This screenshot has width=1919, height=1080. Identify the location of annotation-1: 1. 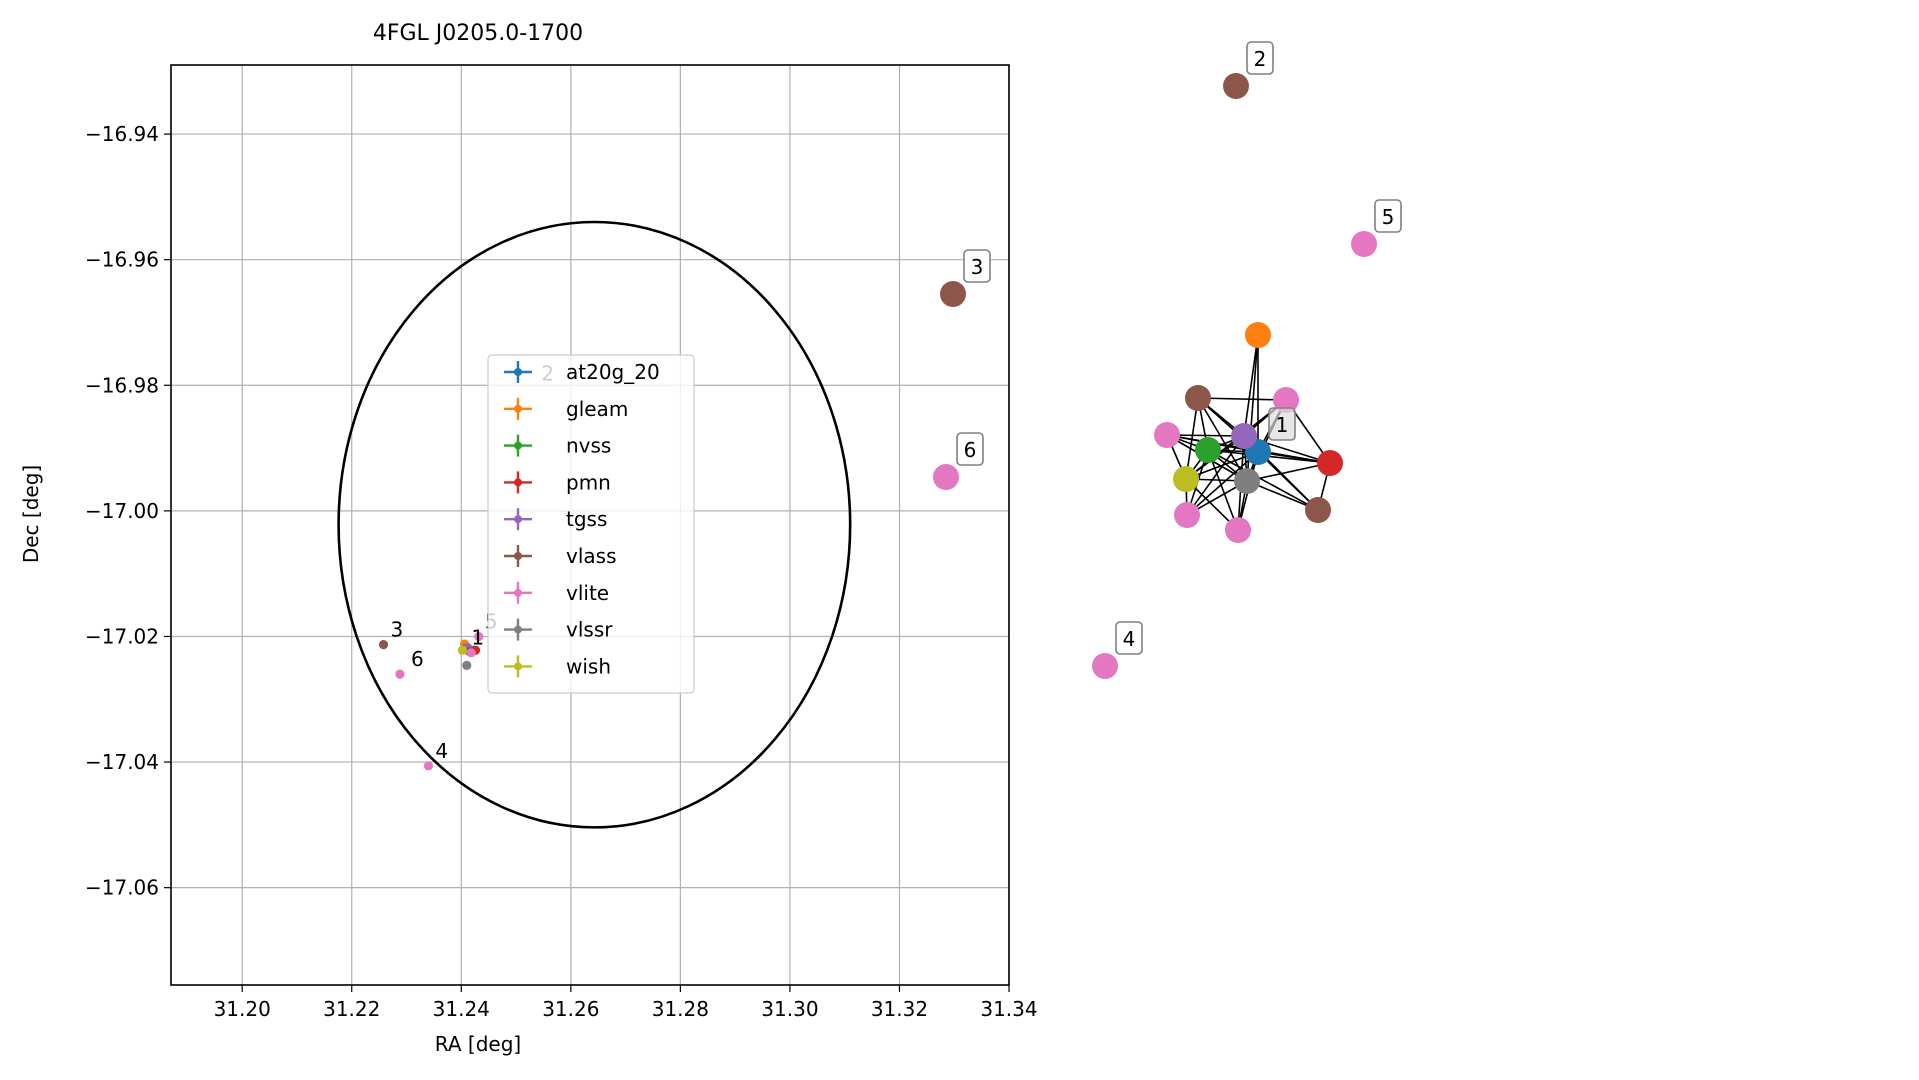
(477, 637).